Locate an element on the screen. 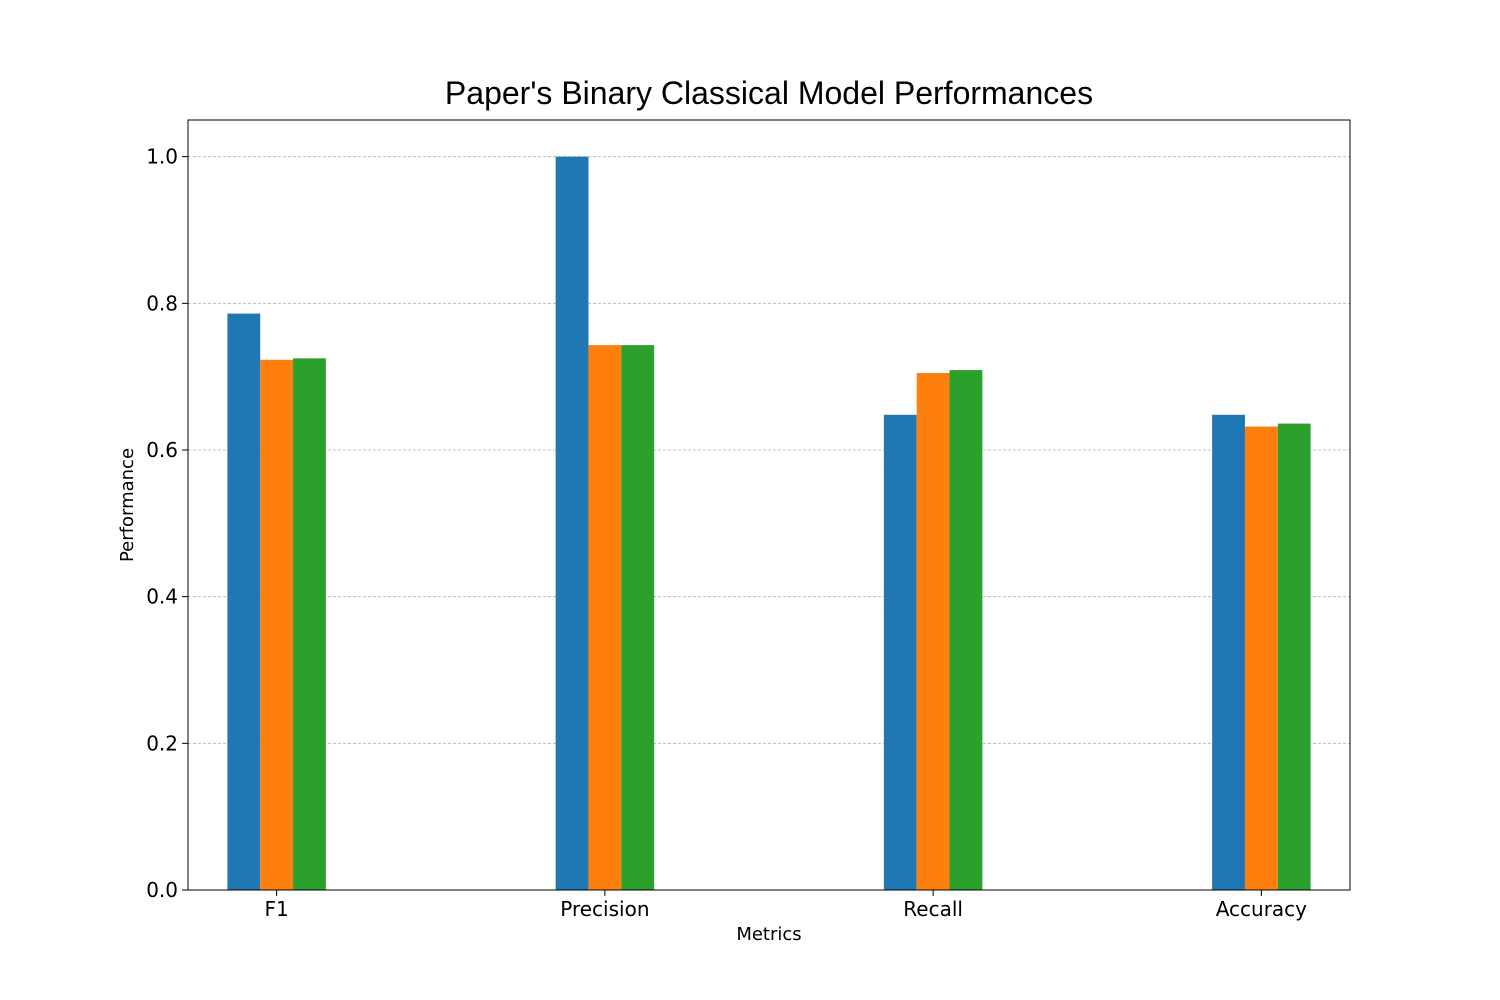 This screenshot has height=1000, width=1500. x-axis: F1 Precision Recall Accuracy is located at coordinates (786, 905).